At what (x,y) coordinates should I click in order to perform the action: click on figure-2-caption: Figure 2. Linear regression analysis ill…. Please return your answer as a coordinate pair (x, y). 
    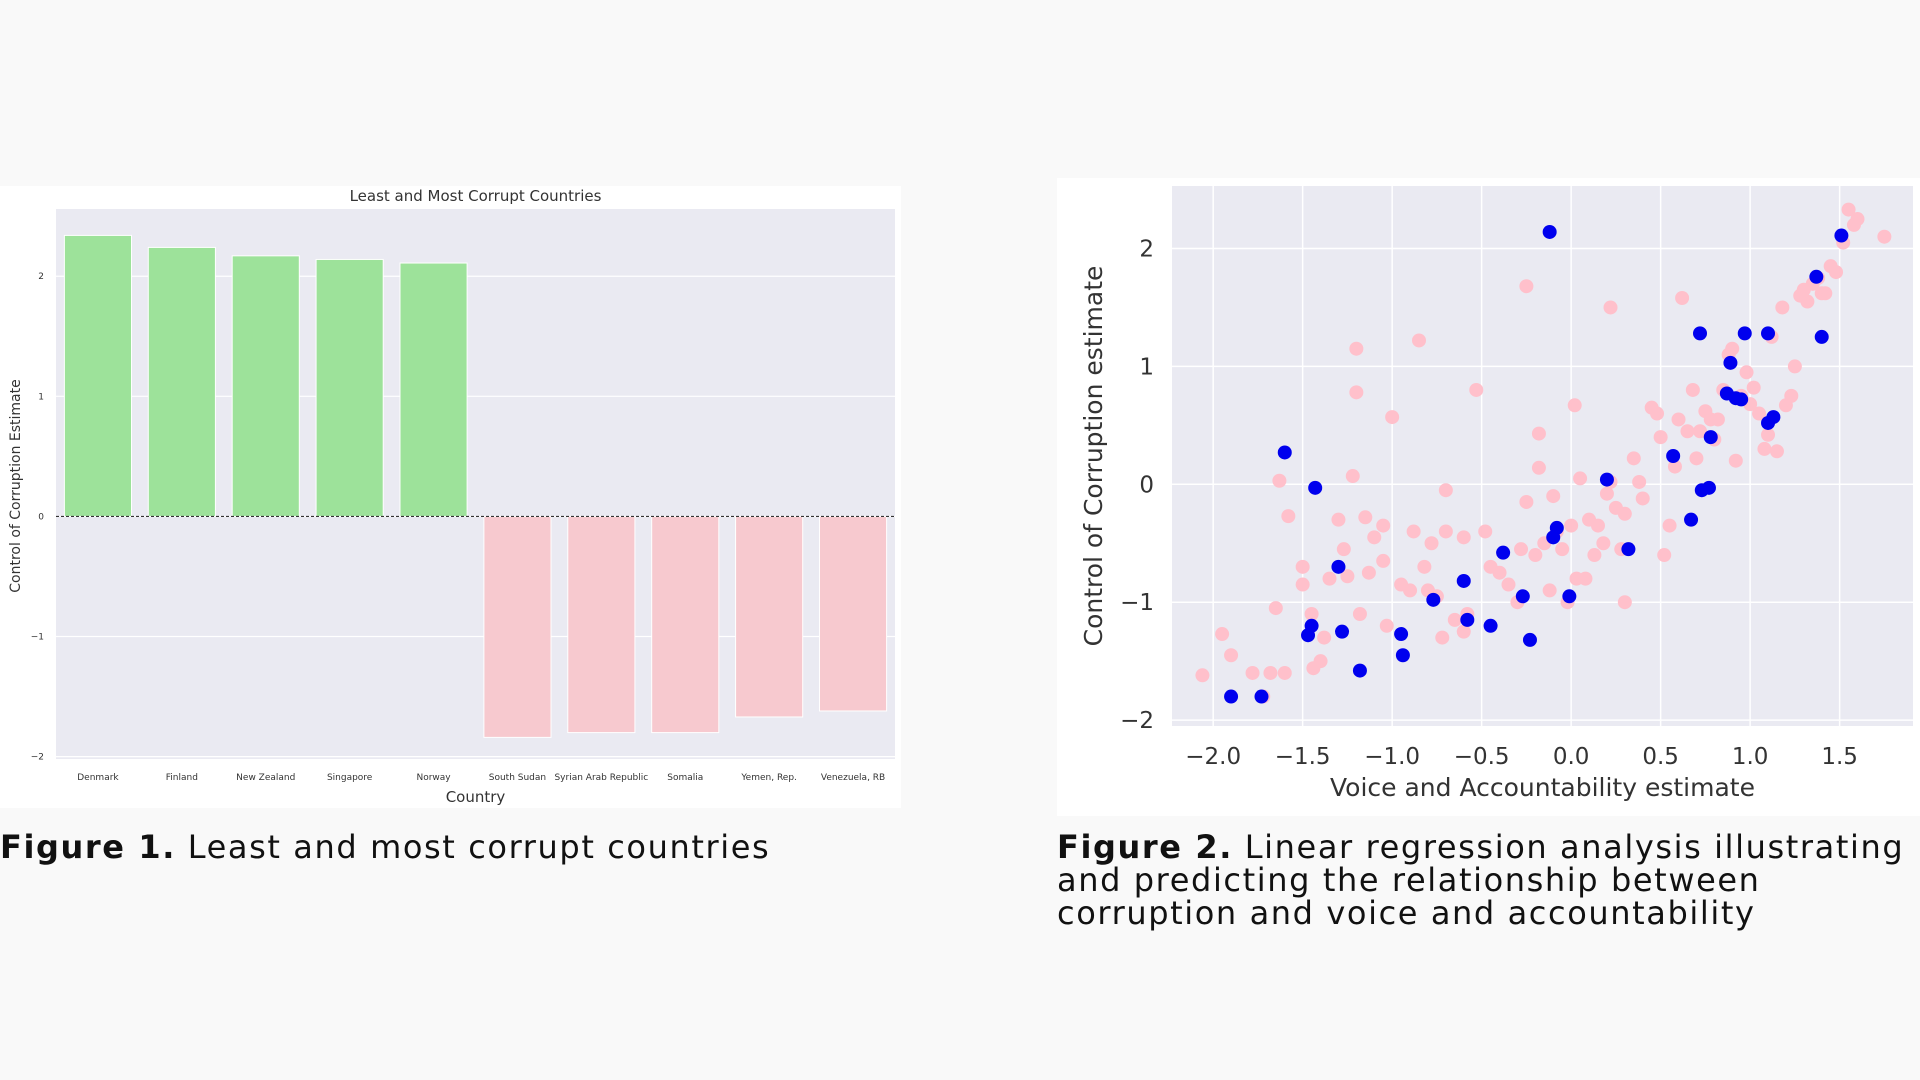
    Looking at the image, I should click on (1487, 880).